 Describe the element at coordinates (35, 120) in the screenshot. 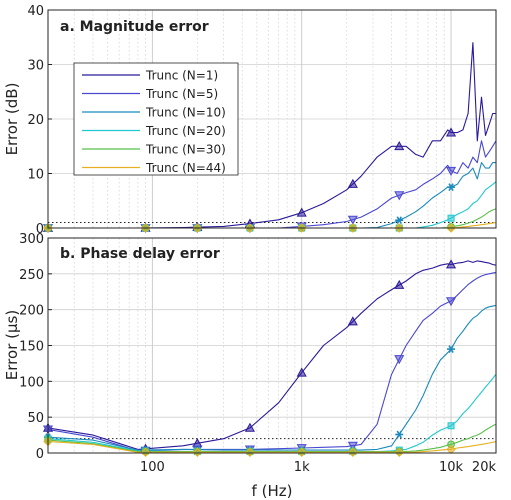

I see `y-tick-label: 20` at that location.